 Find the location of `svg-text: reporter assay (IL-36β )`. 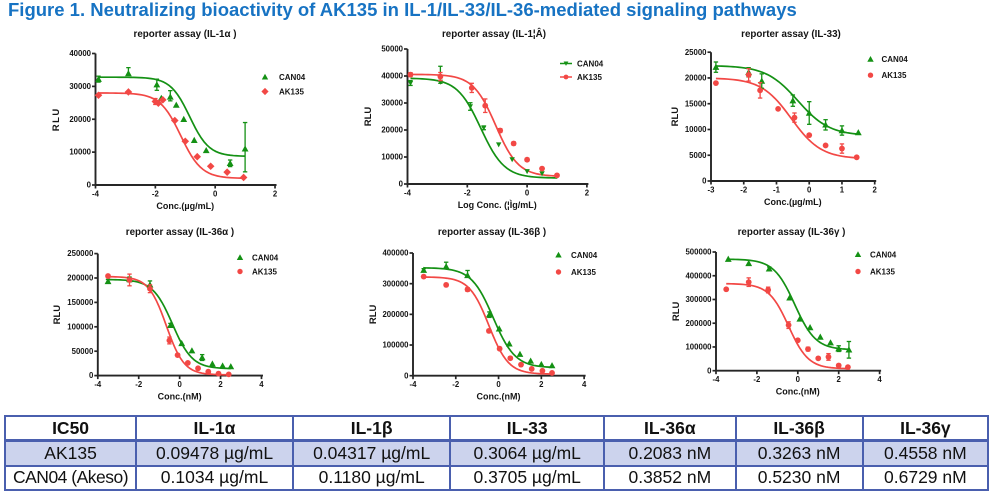

svg-text: reporter assay (IL-36β ) is located at coordinates (492, 232).